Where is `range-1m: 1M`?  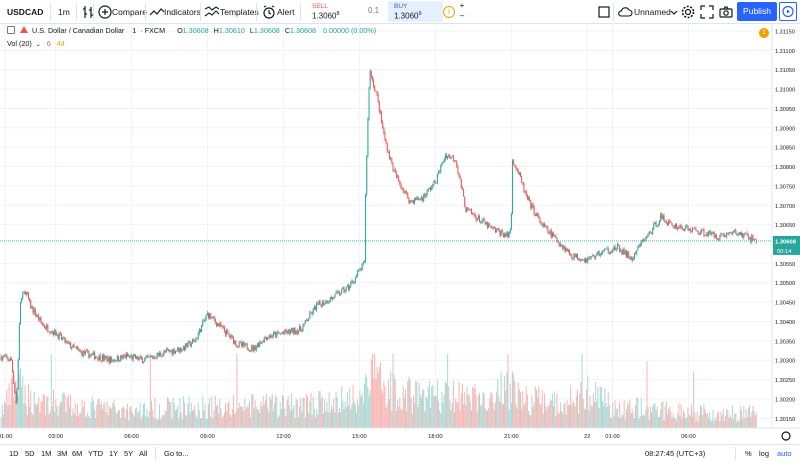 range-1m: 1M is located at coordinates (46, 453).